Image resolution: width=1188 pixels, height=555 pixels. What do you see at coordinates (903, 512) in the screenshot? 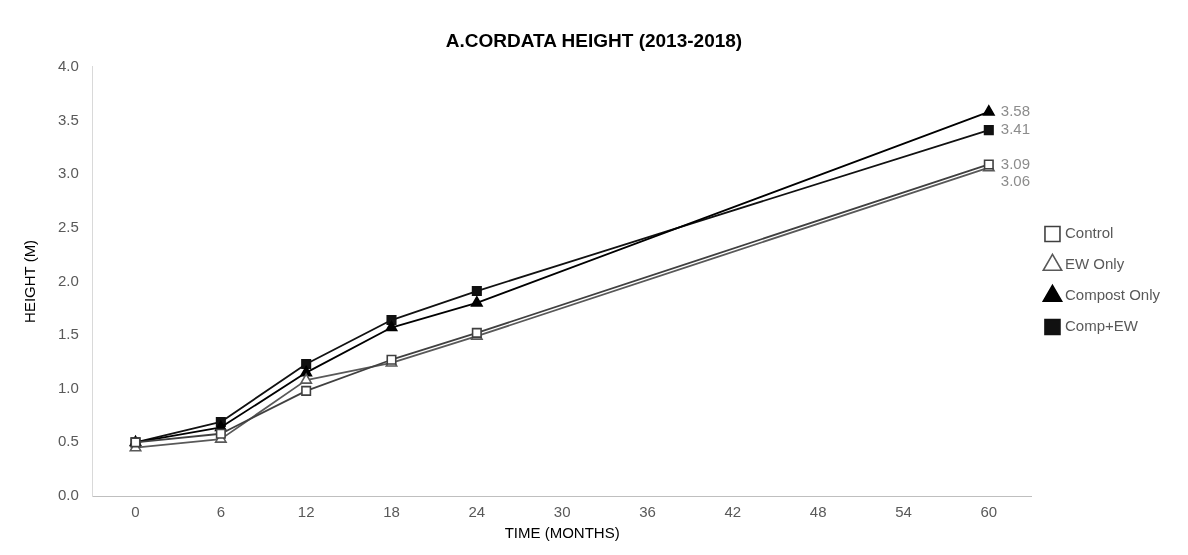
I see `x-tick-label: 54` at bounding box center [903, 512].